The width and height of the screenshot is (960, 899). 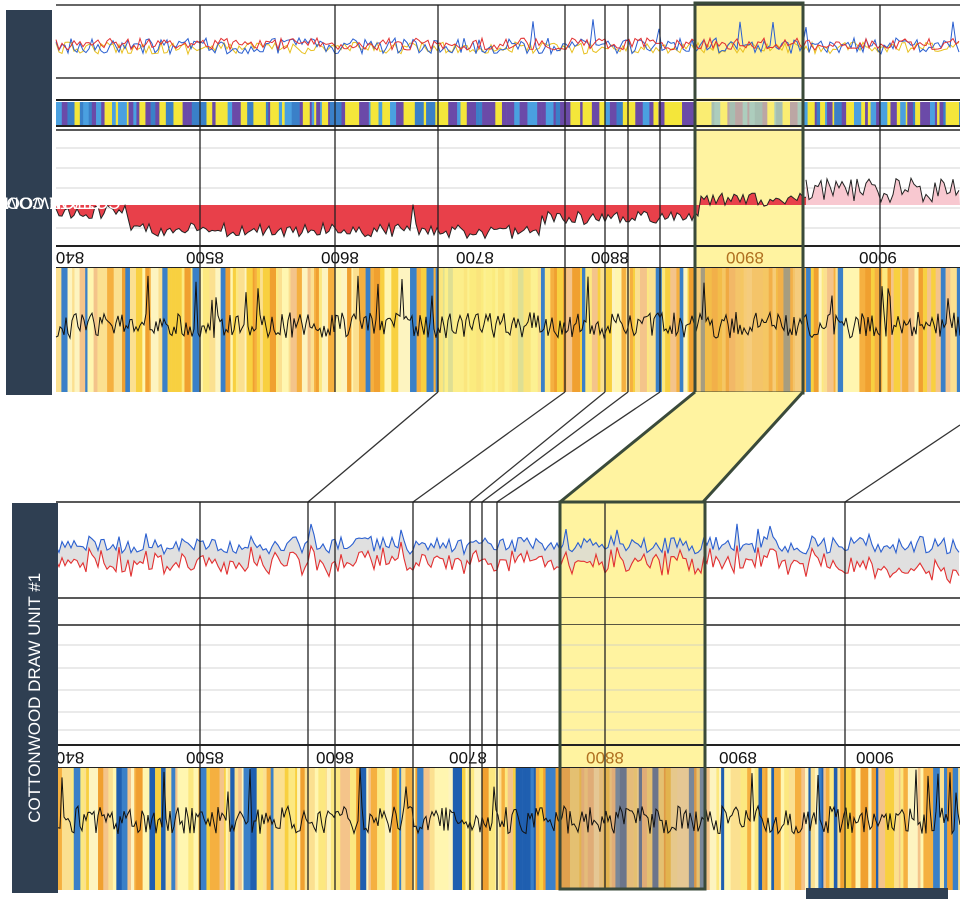 I want to click on top-depth-label: 8800, so click(x=610, y=257).